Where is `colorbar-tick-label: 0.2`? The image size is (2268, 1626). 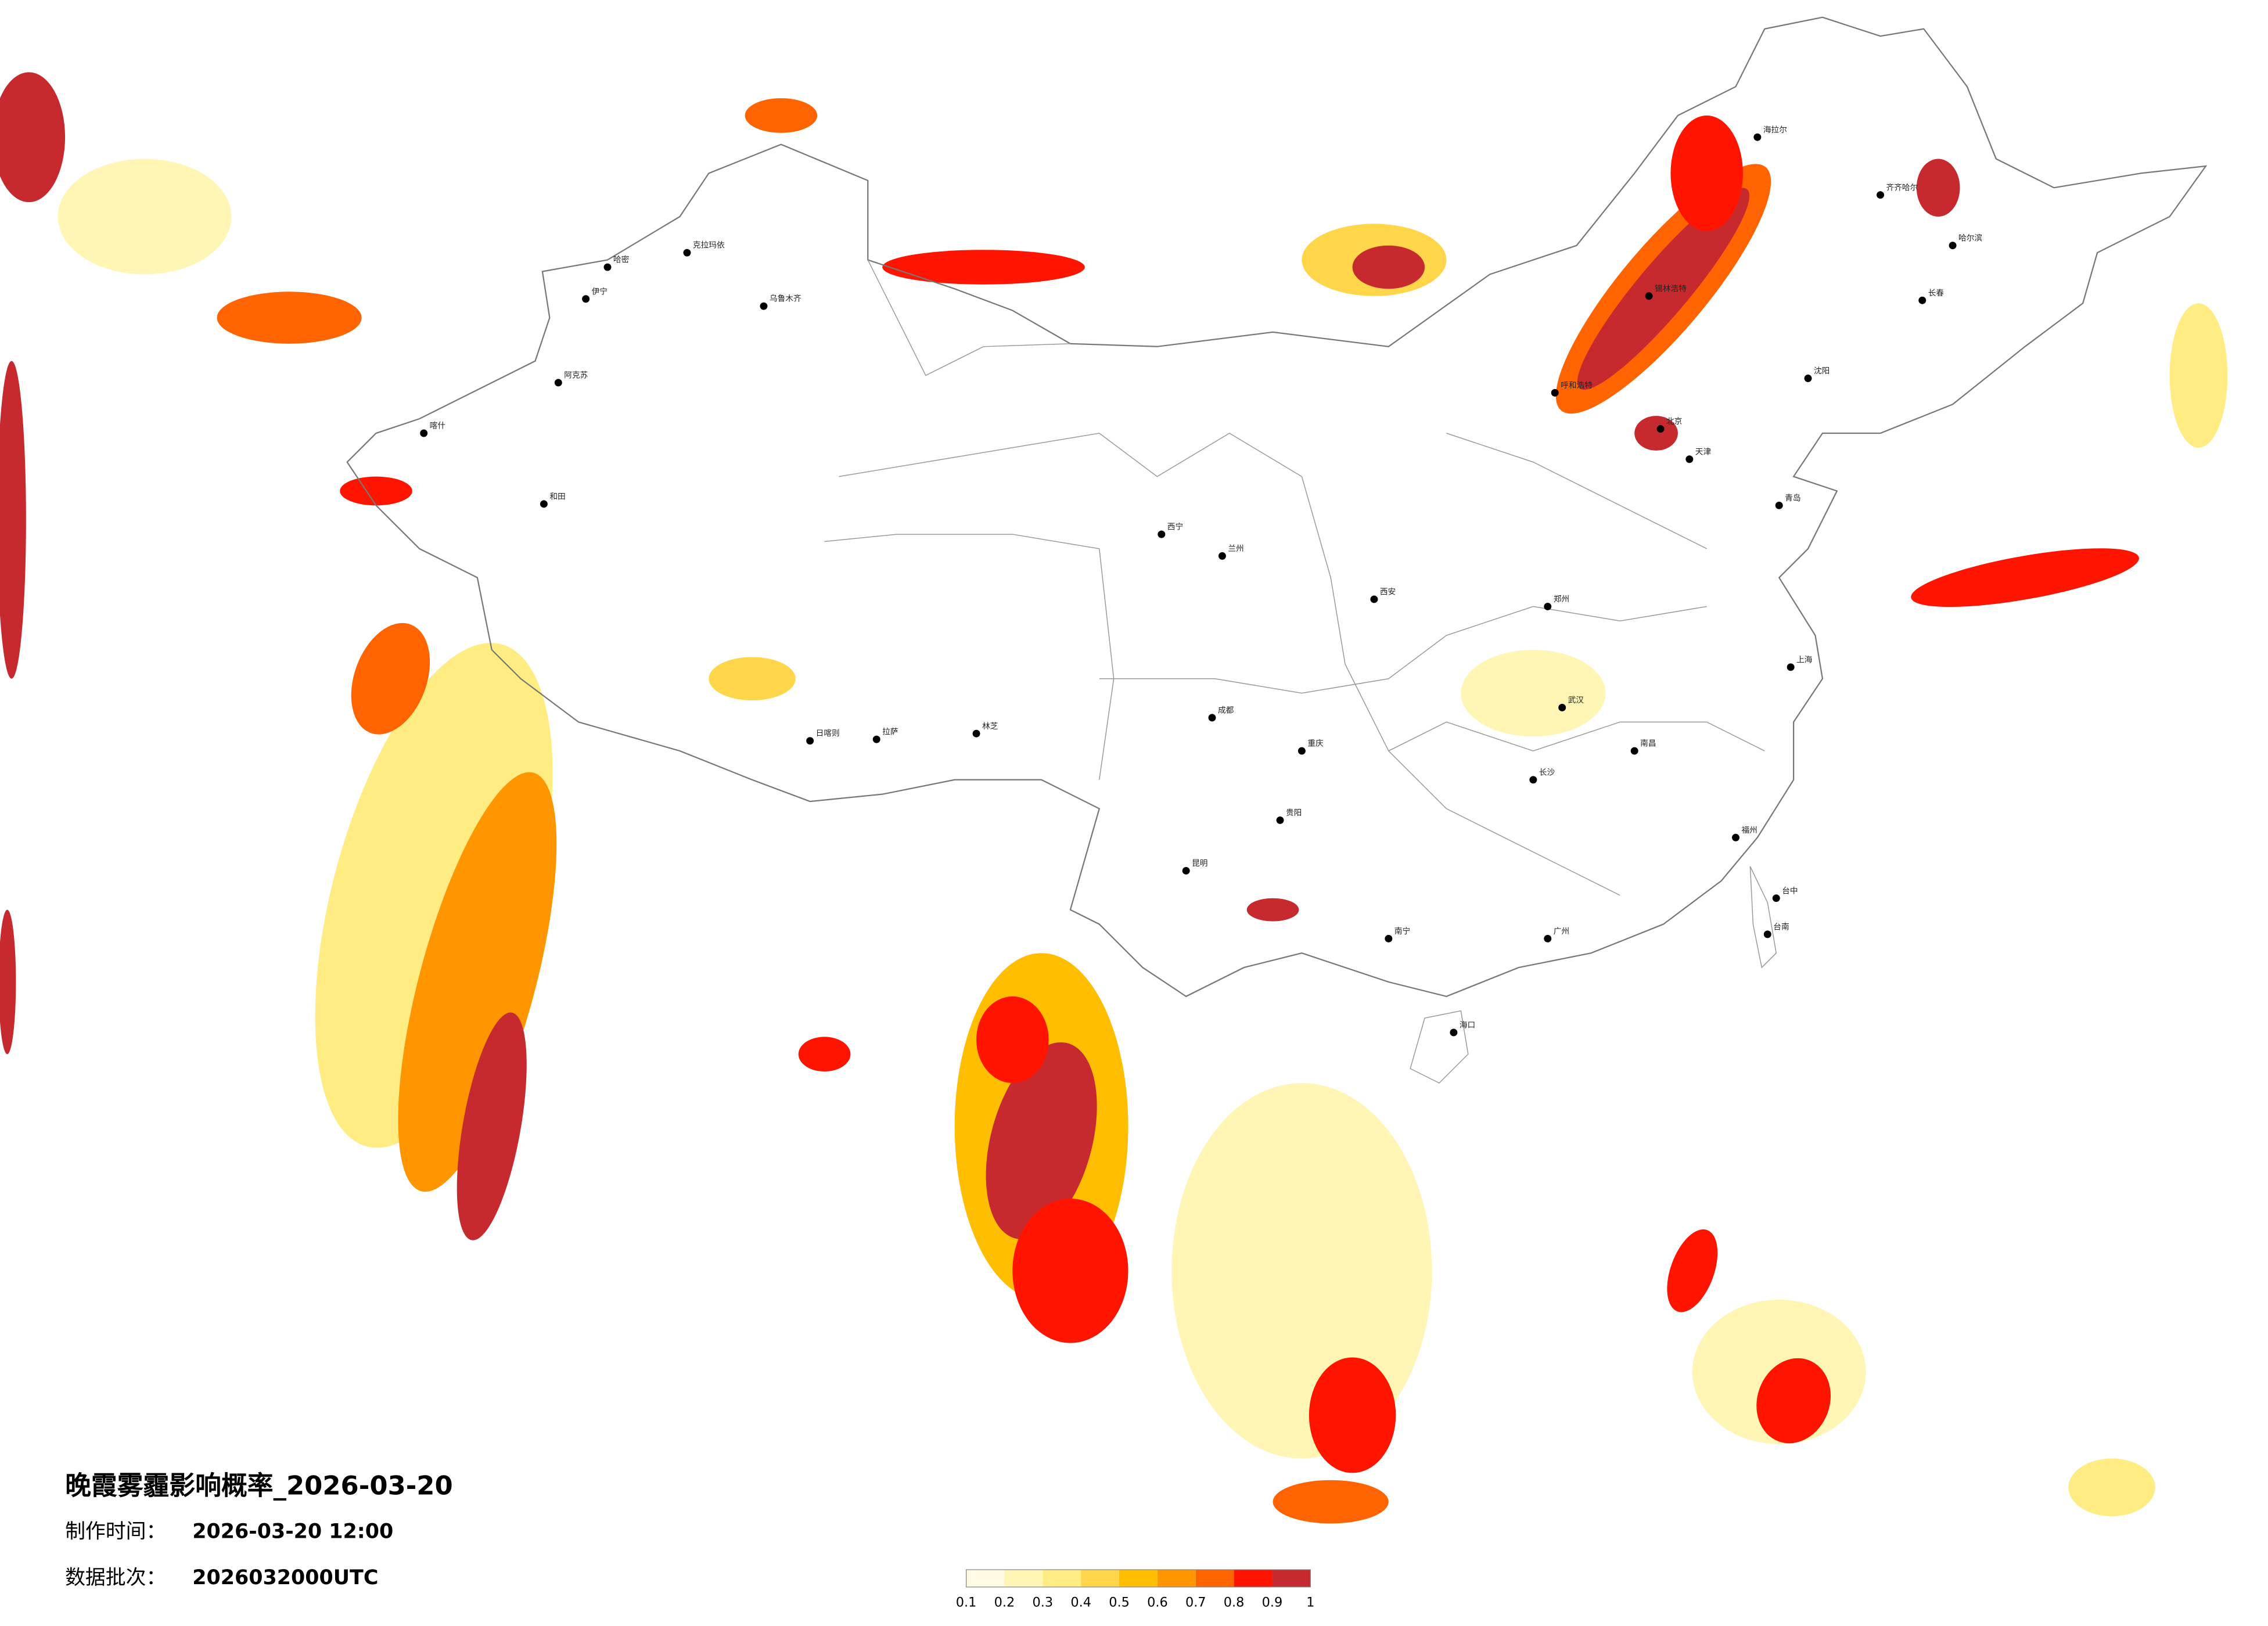
colorbar-tick-label: 0.2 is located at coordinates (1004, 1602).